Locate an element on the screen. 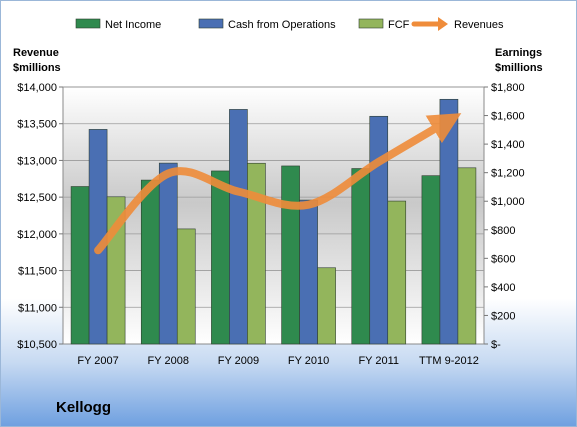 The width and height of the screenshot is (577, 427). x-axis-tick-label: TTM 9-2012 is located at coordinates (449, 361).